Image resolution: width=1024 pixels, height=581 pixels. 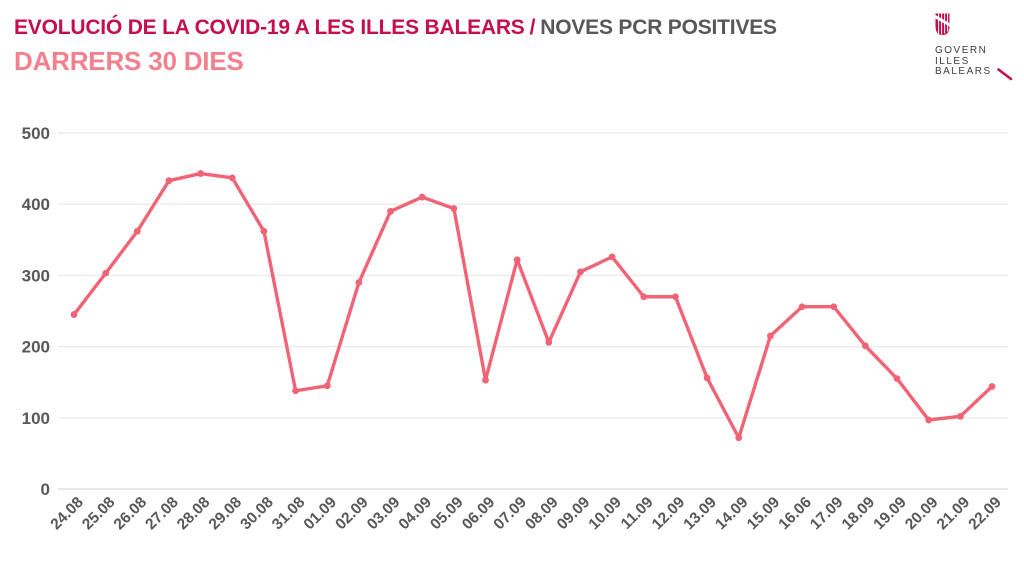 I want to click on x-axis-label-07.09: 07.09, so click(x=511, y=514).